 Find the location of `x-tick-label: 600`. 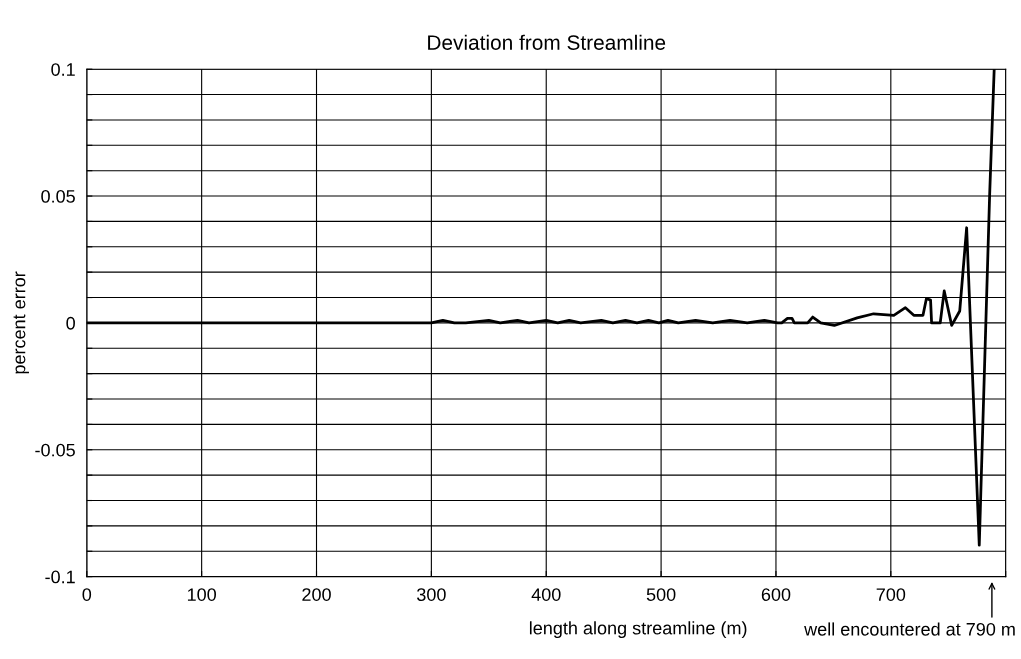

x-tick-label: 600 is located at coordinates (776, 594).